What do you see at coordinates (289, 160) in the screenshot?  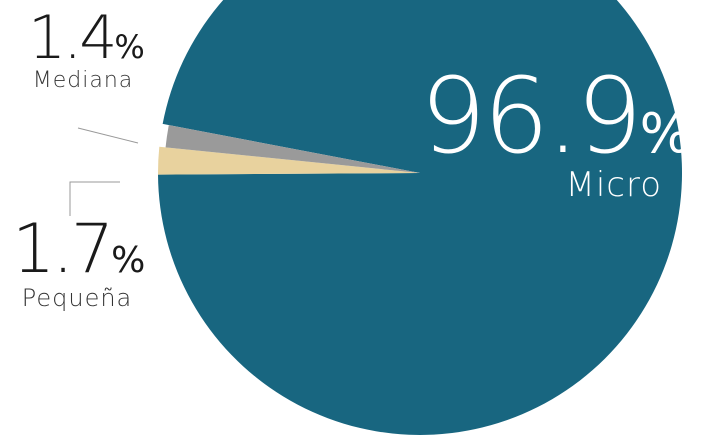 I see `pie-slice-pequena` at bounding box center [289, 160].